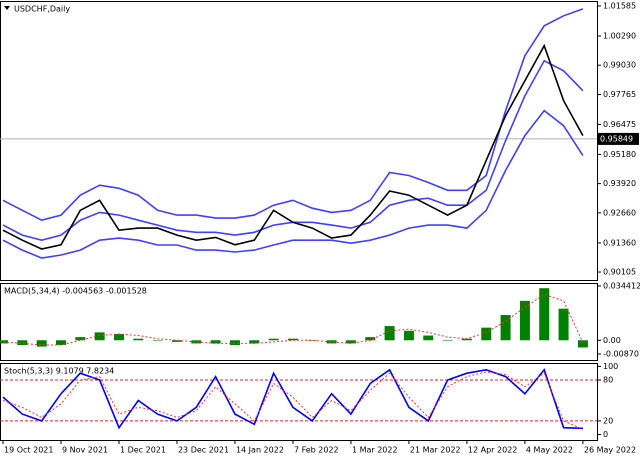 The height and width of the screenshot is (457, 640). Describe the element at coordinates (619, 94) in the screenshot. I see `y-tick-label: 0.97765` at that location.